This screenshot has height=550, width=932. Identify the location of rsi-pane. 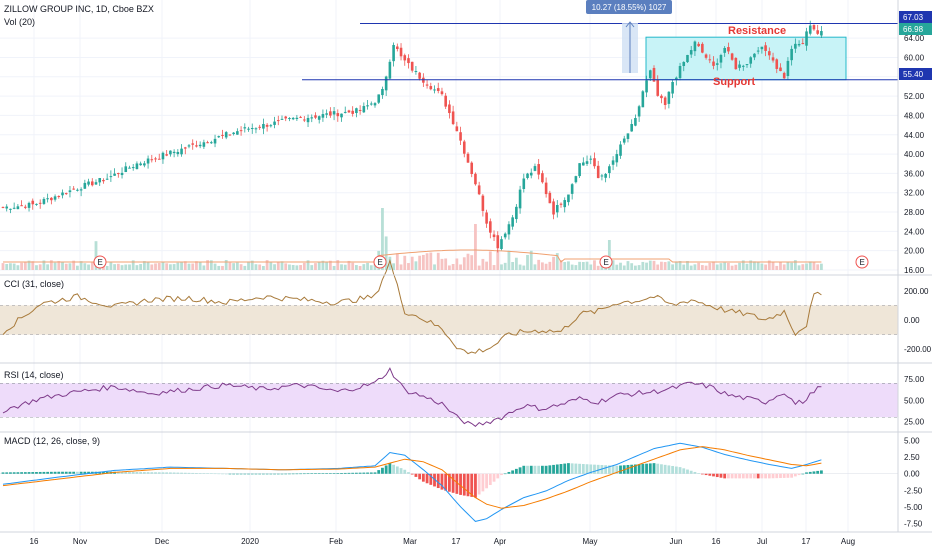
(449, 397).